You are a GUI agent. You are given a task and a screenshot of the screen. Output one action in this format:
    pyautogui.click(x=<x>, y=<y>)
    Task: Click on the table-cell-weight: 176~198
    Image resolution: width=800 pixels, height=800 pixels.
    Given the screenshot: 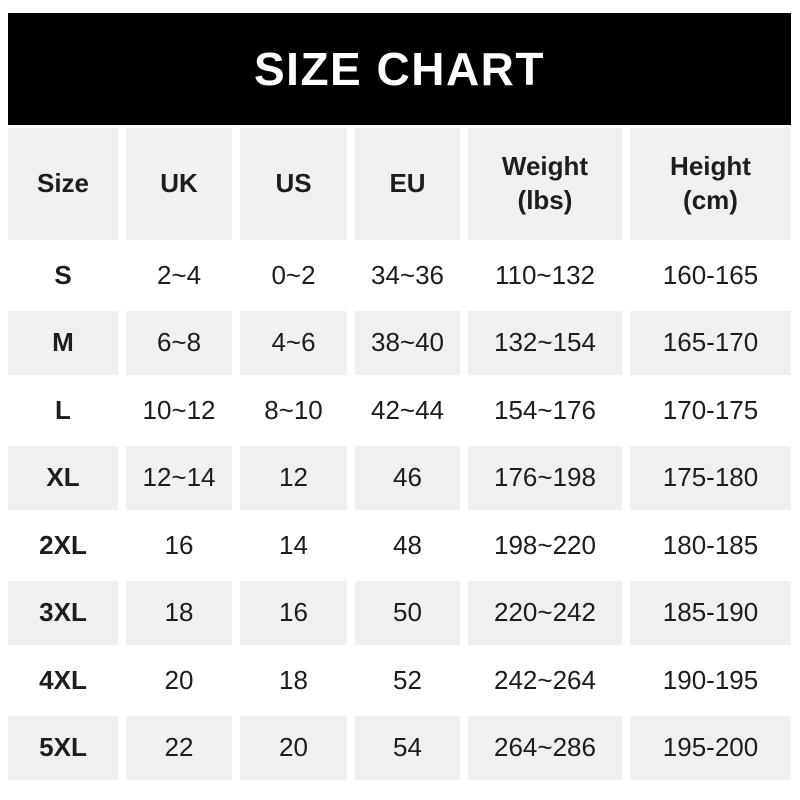 What is the action you would take?
    pyautogui.click(x=545, y=477)
    